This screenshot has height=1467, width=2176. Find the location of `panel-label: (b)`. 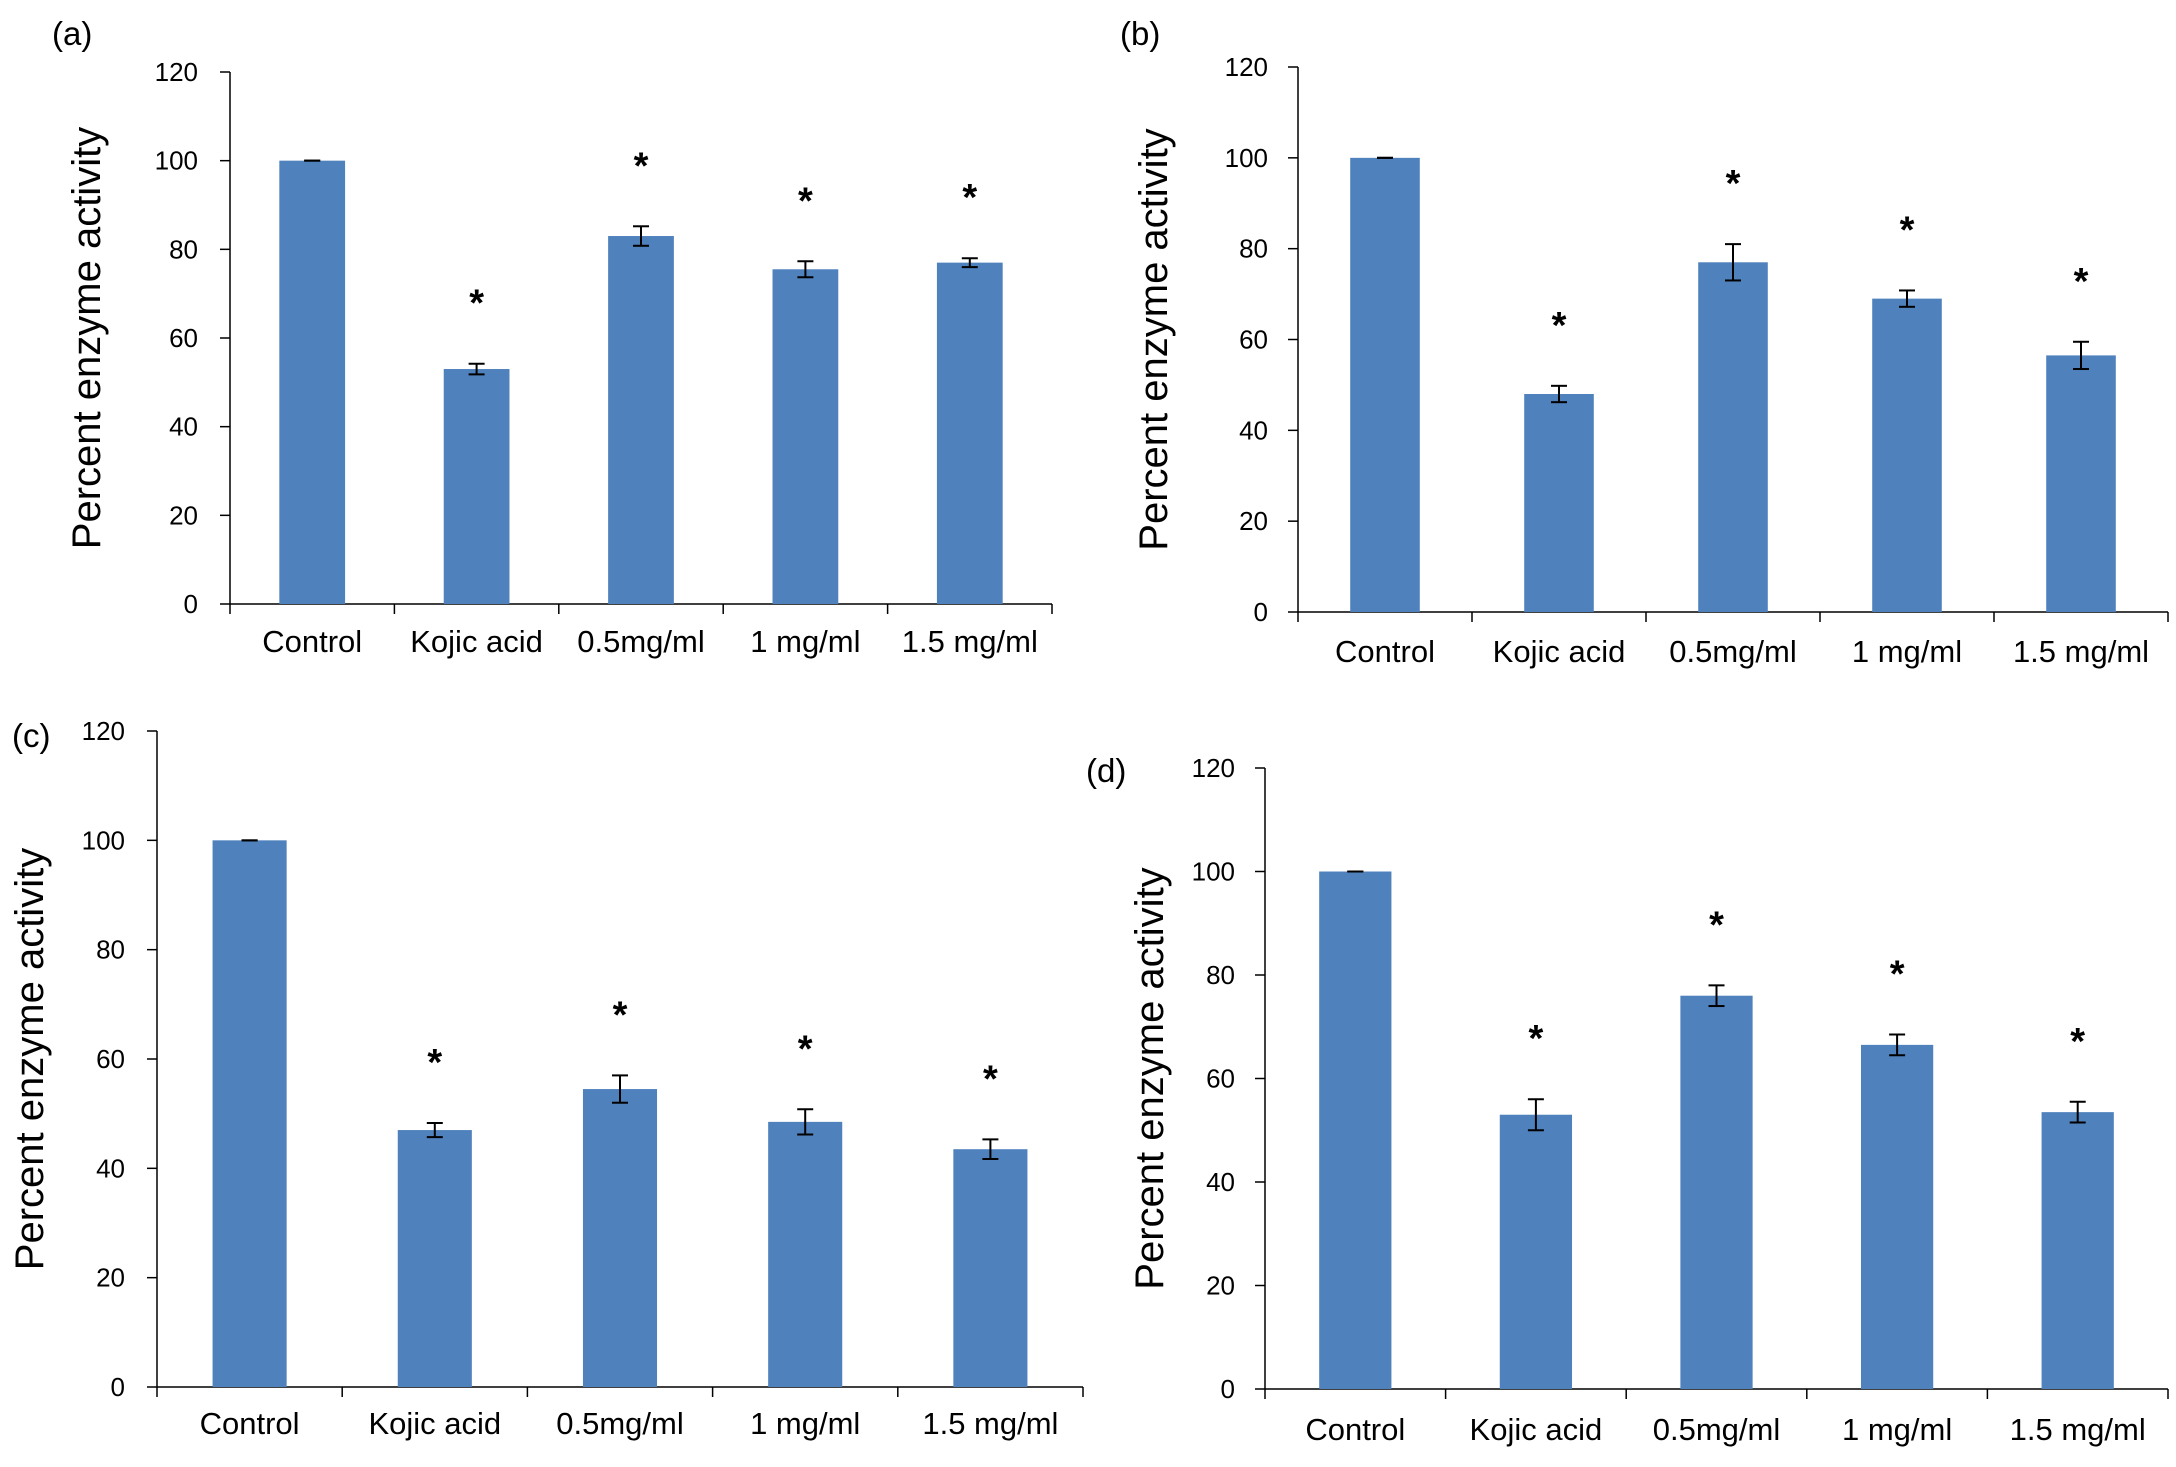

panel-label: (b) is located at coordinates (1140, 33).